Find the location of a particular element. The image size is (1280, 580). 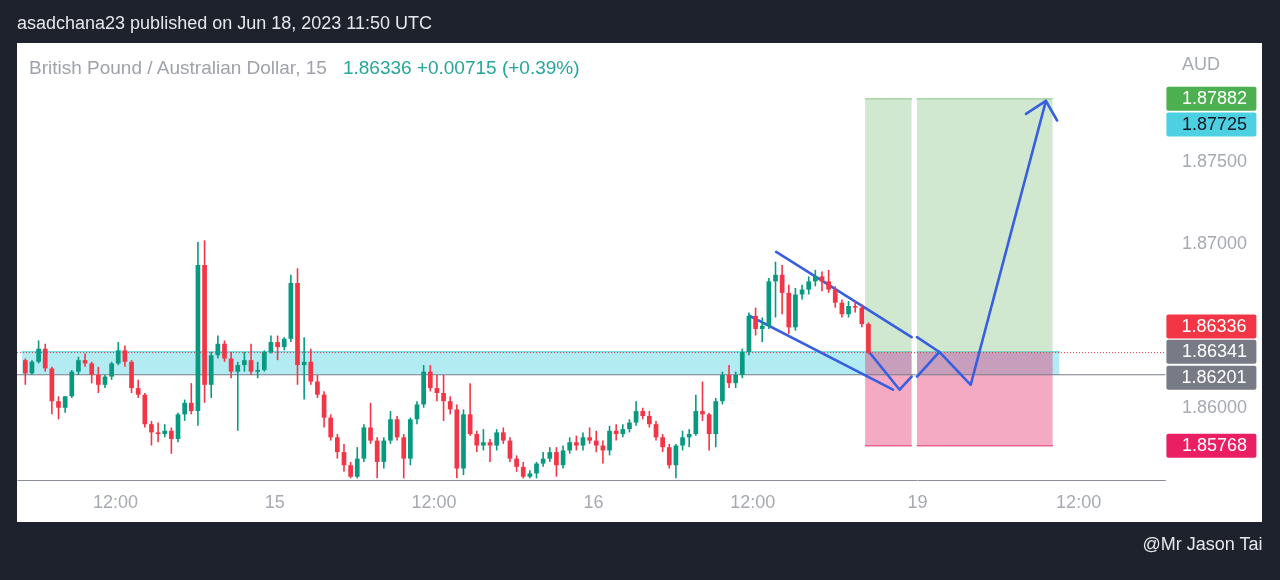

y-tick-label: 1.85768 is located at coordinates (1214, 445).